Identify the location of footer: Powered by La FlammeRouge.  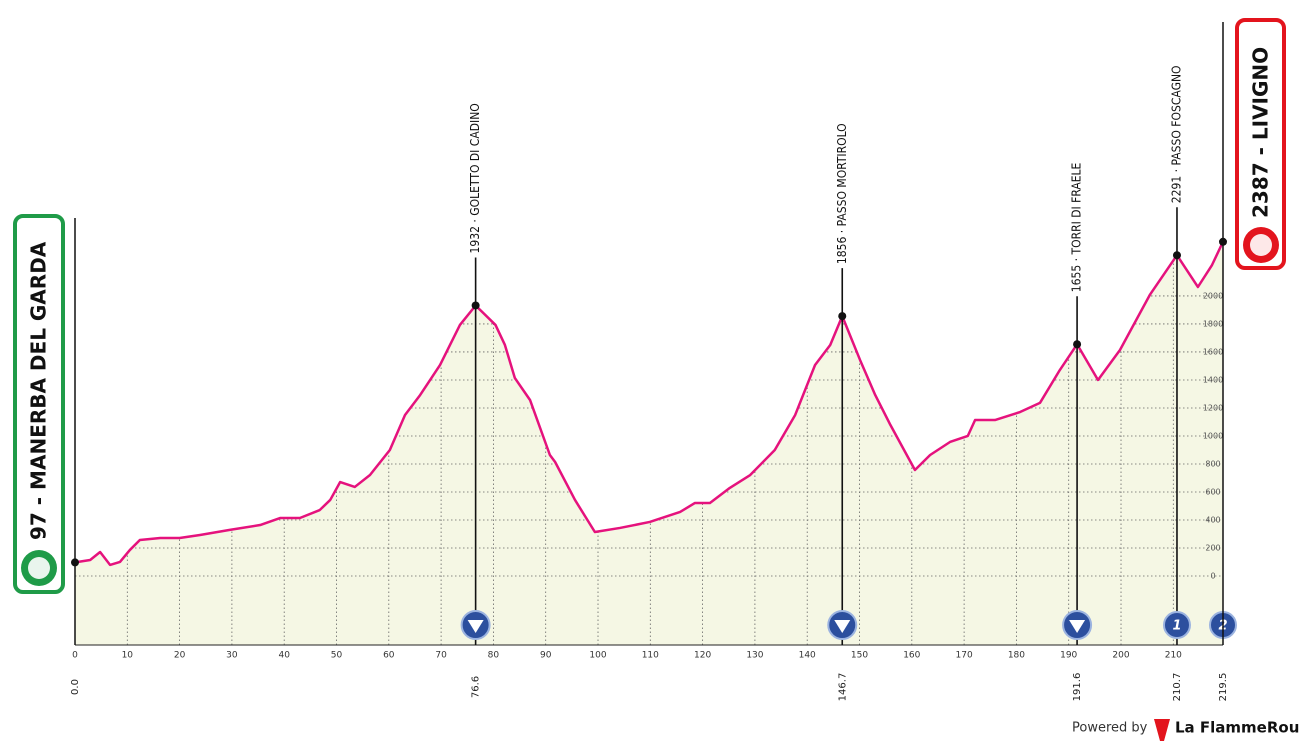
(1186, 730).